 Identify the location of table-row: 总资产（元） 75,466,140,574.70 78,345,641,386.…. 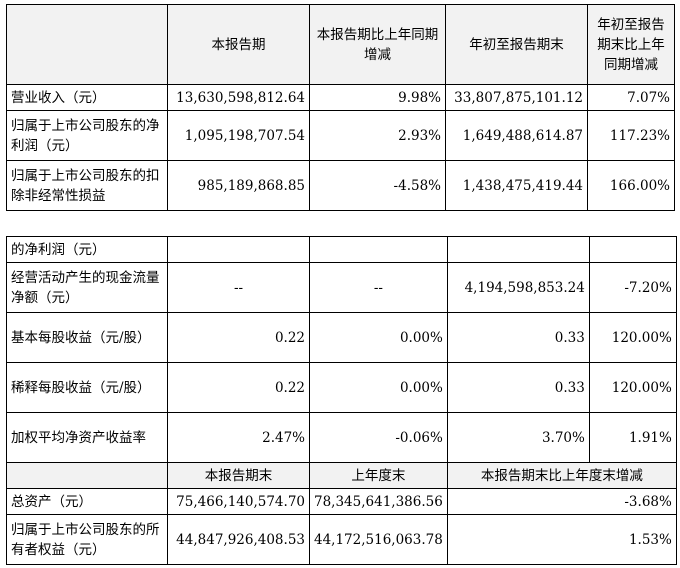
(341, 501).